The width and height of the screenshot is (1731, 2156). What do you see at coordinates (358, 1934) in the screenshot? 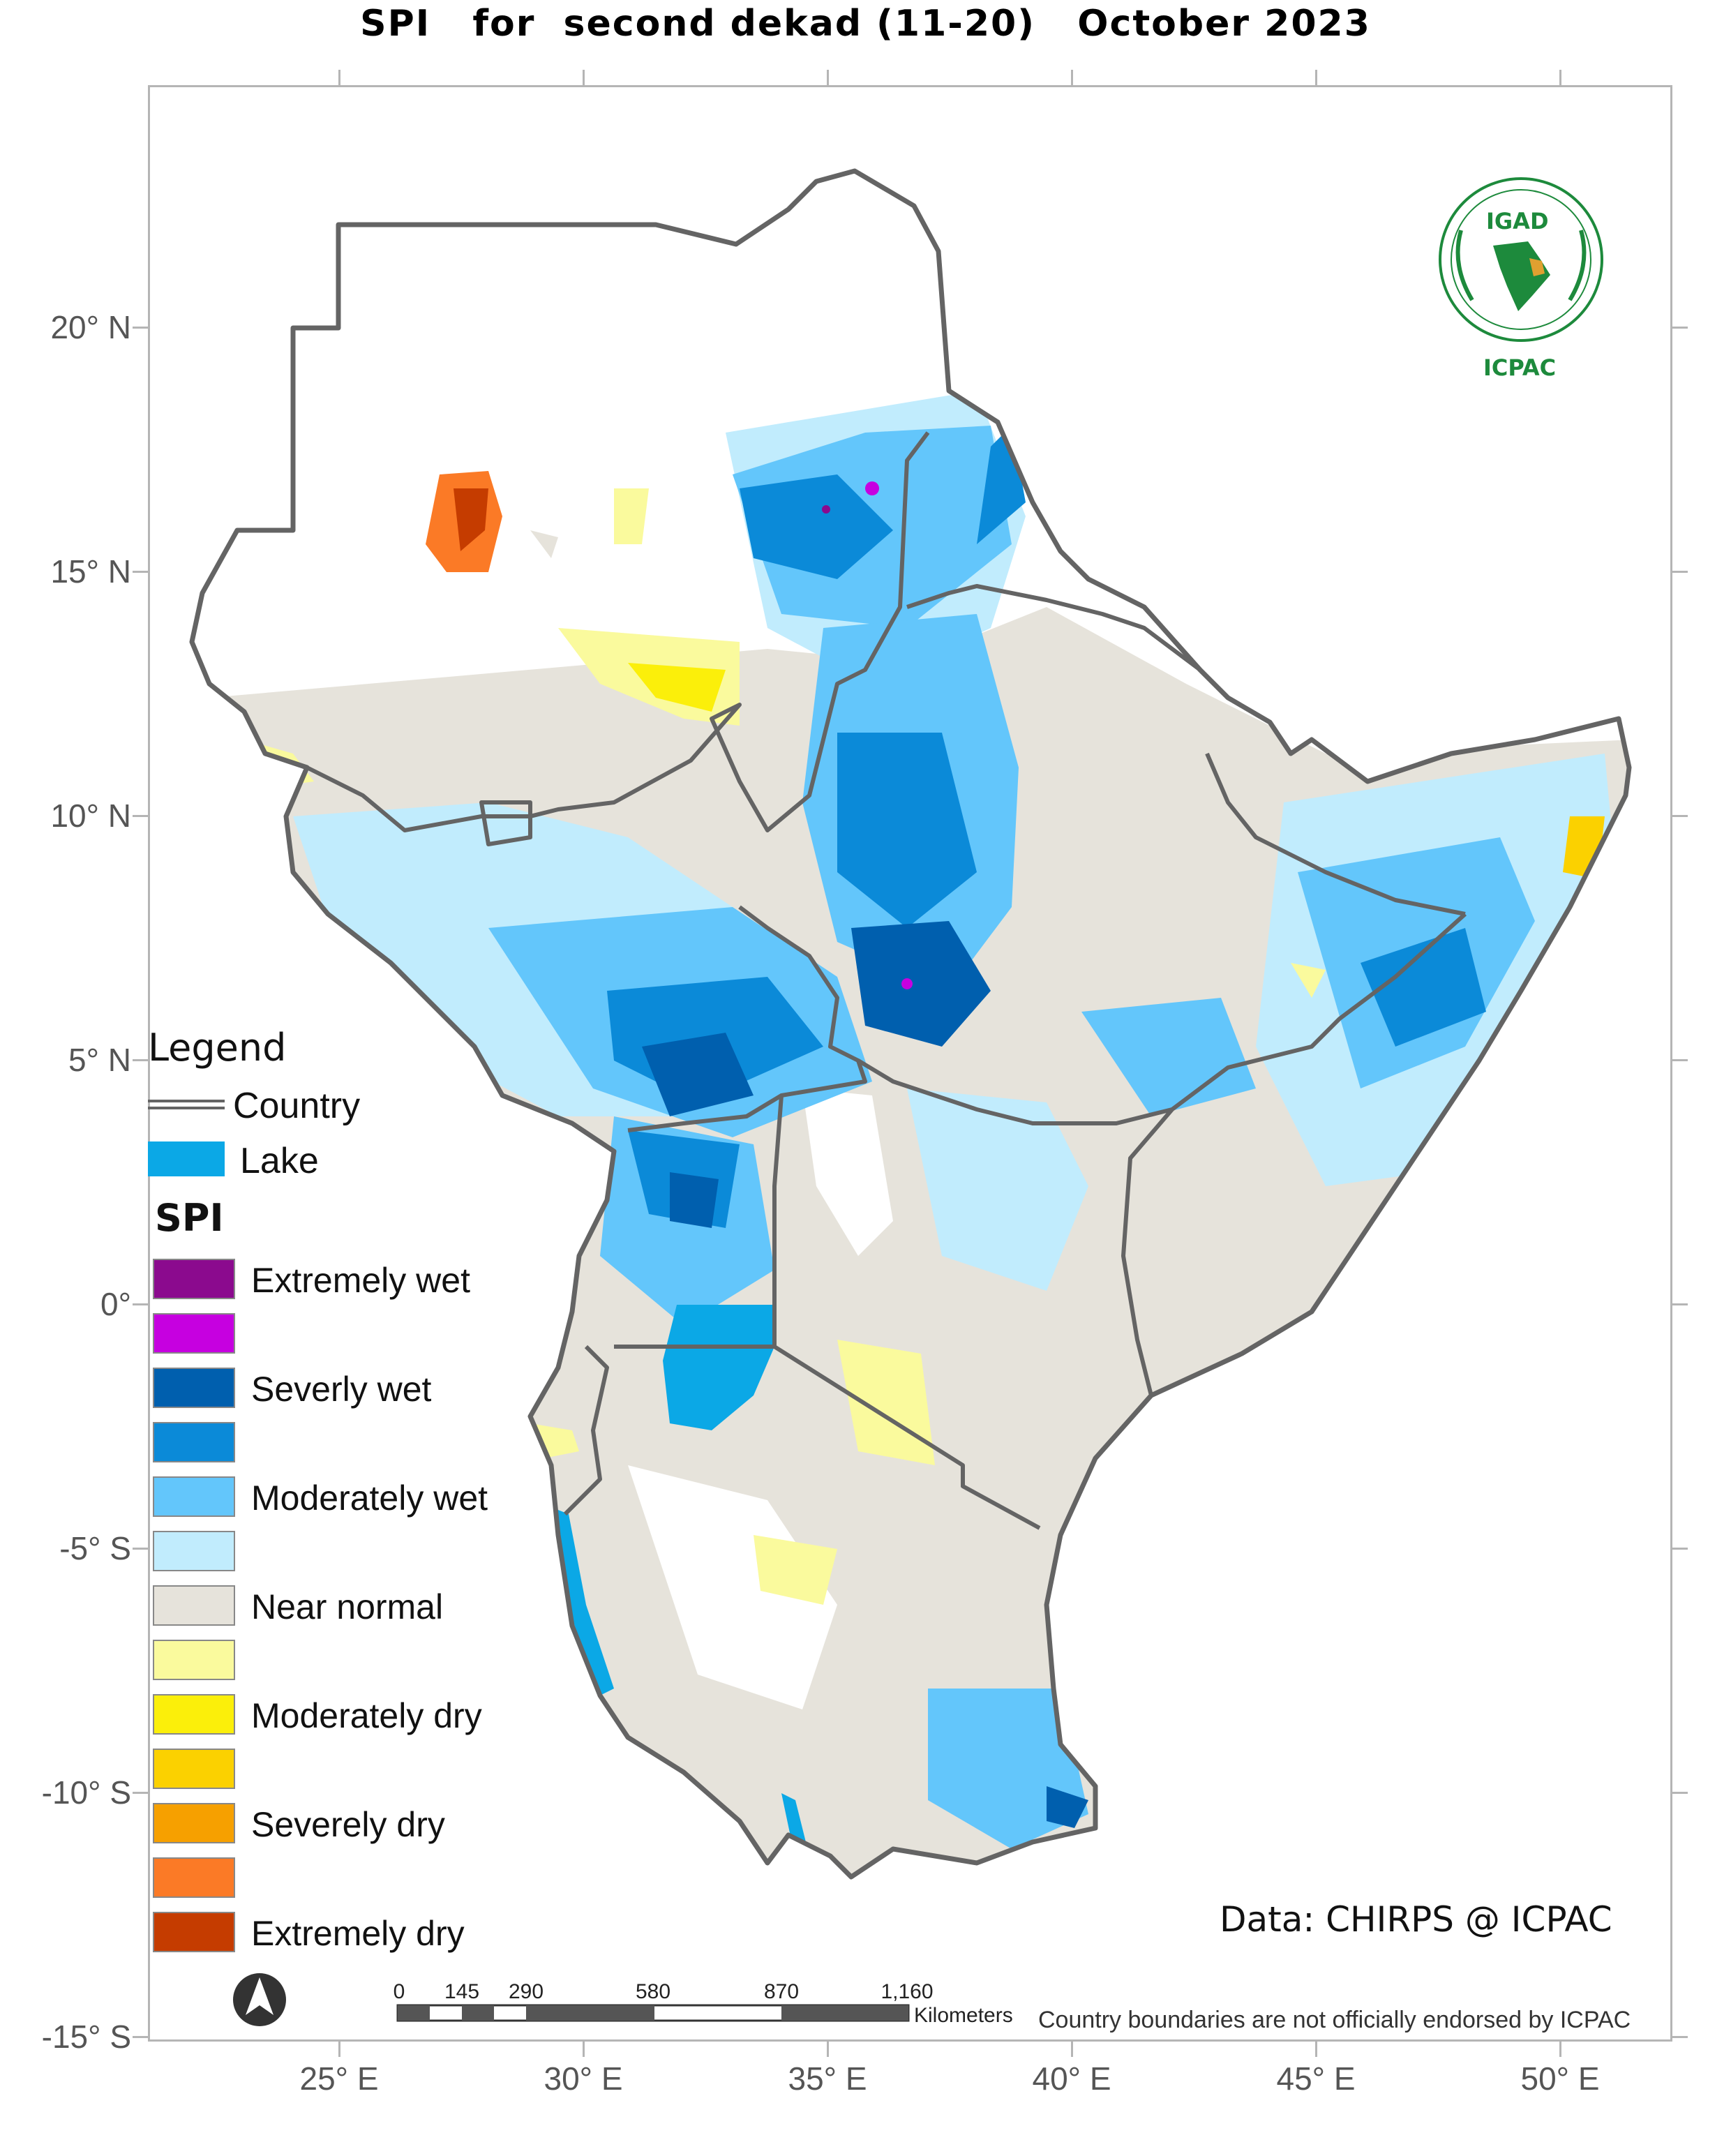
I see `legend-class-label: Extremely dry` at bounding box center [358, 1934].